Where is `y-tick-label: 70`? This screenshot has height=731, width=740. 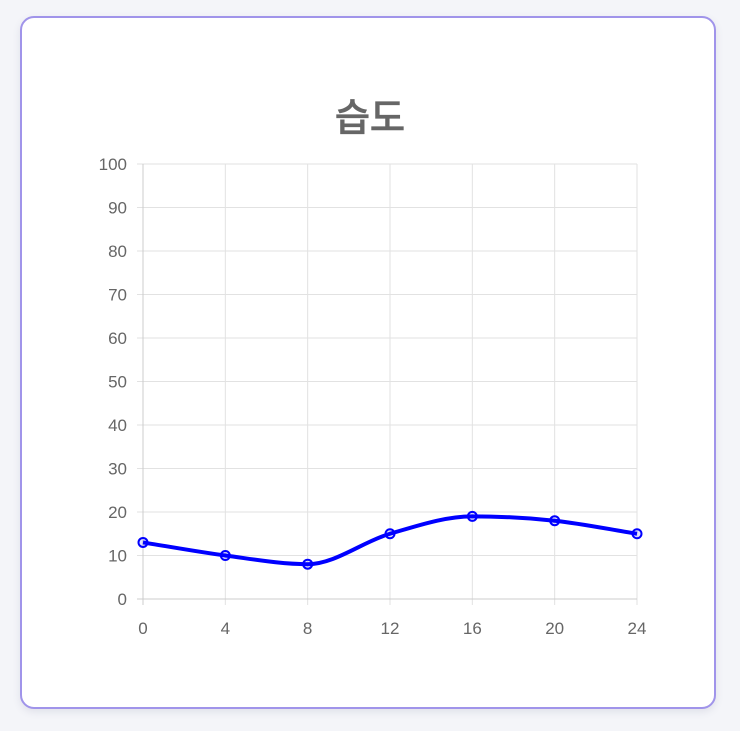 y-tick-label: 70 is located at coordinates (117, 295).